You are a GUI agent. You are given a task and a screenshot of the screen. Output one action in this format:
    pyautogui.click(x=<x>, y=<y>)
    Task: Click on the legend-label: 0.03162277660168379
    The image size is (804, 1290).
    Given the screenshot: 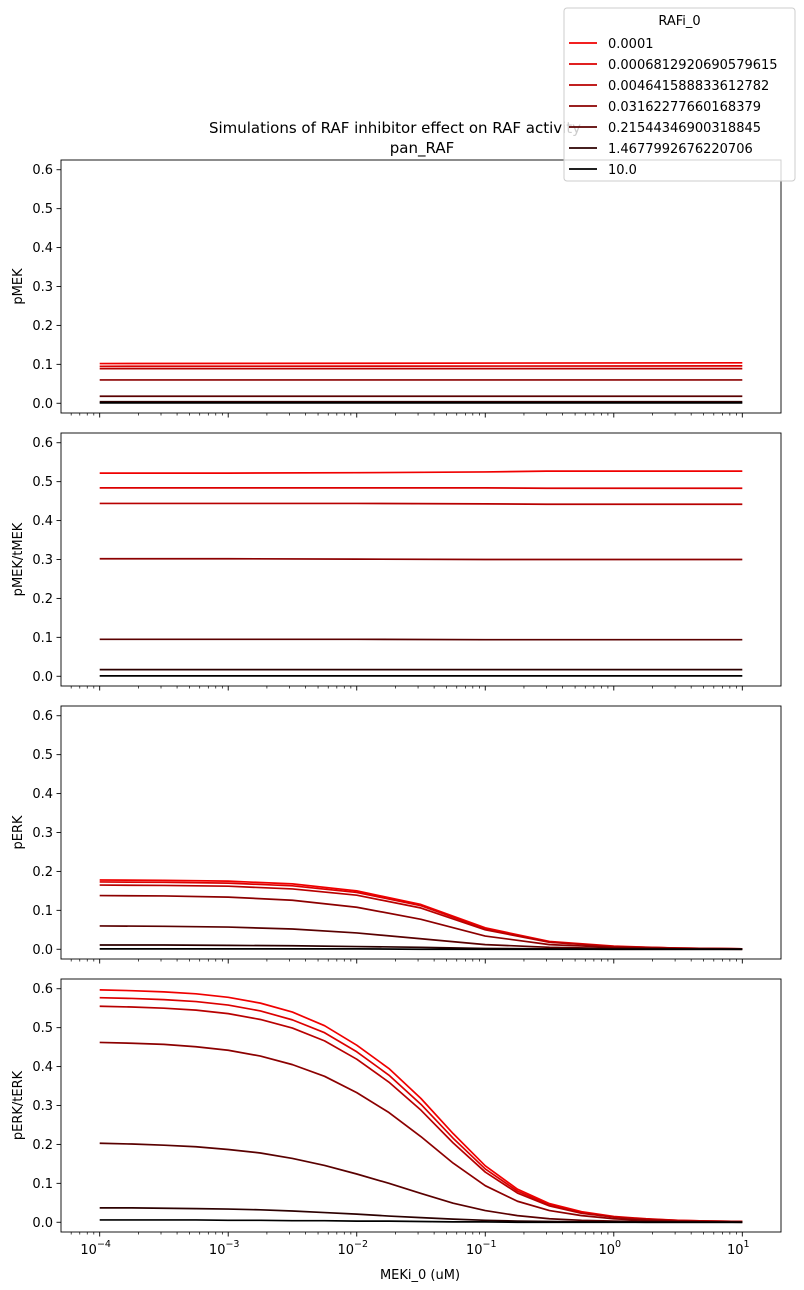 What is the action you would take?
    pyautogui.click(x=684, y=107)
    